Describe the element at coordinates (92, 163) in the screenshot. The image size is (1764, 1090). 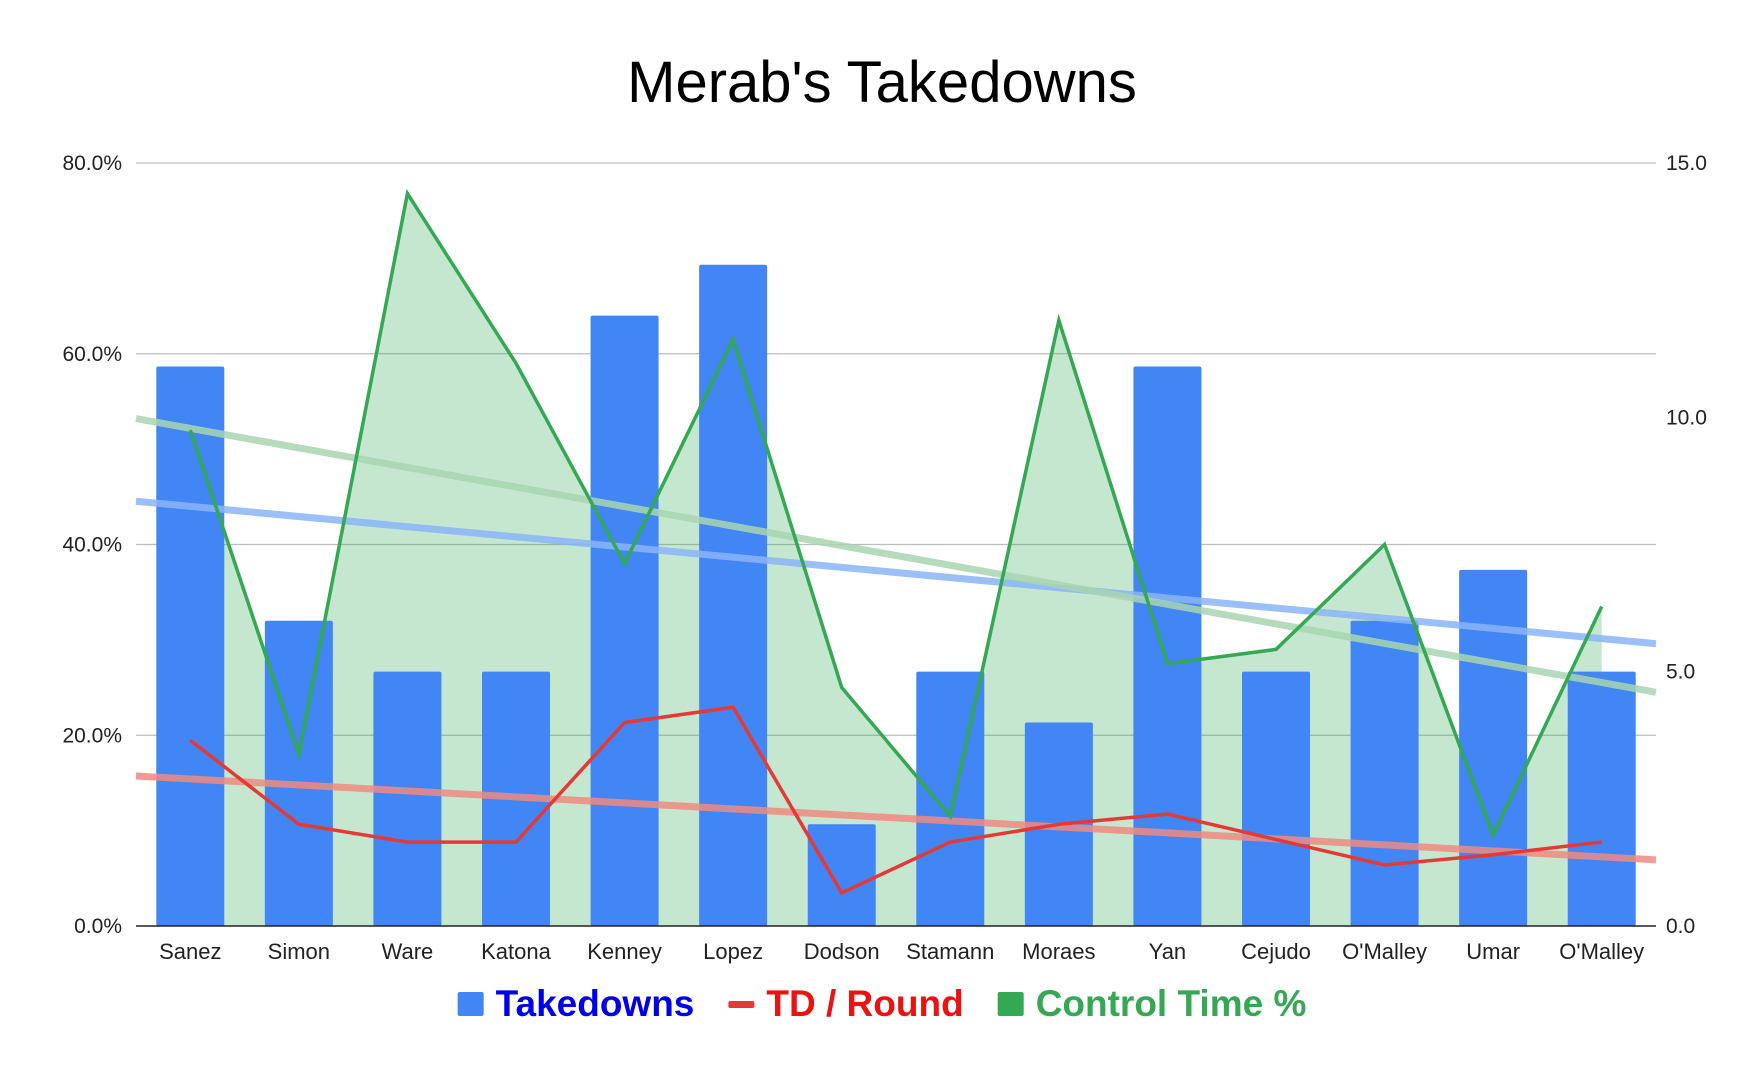
I see `left-axis-tick-label: 80.0%` at that location.